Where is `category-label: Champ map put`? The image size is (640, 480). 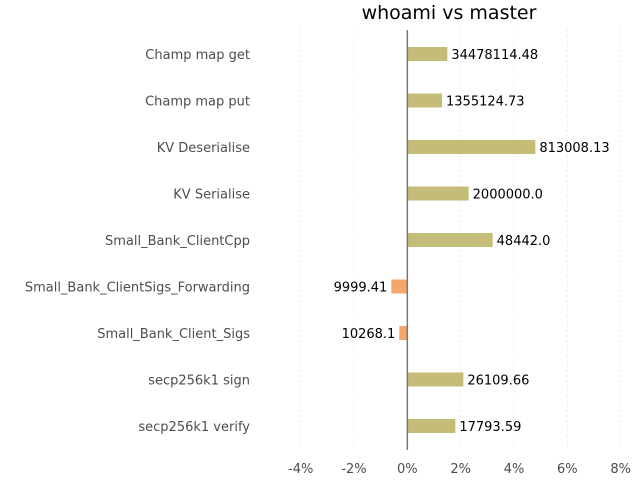 category-label: Champ map put is located at coordinates (197, 102).